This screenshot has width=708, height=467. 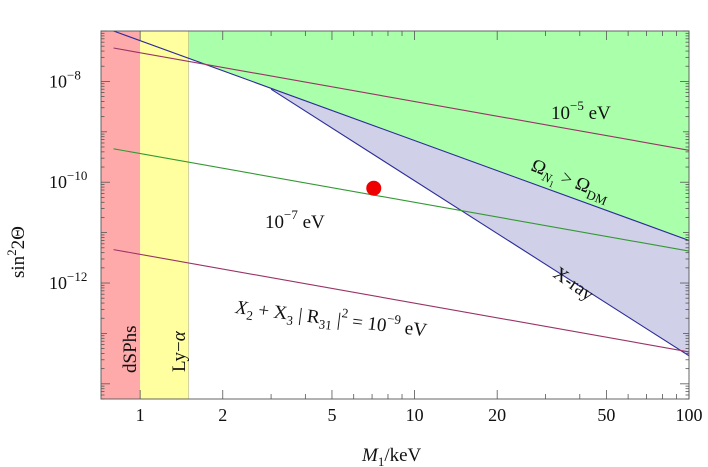 I want to click on bottom-line-label: X2 + X3 | R31 |2 = 10−9 eV, so click(x=331, y=318).